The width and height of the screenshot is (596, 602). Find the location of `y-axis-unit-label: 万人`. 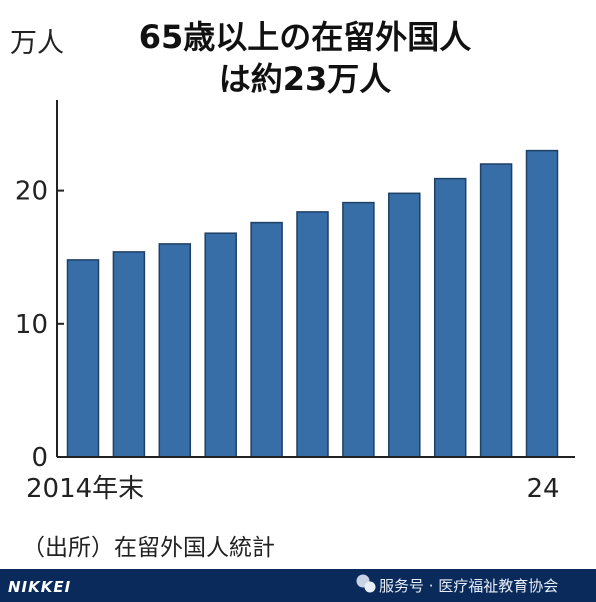

y-axis-unit-label: 万人 is located at coordinates (37, 43).